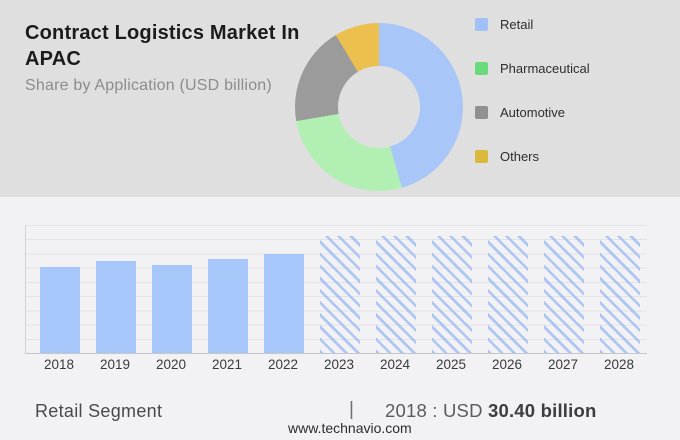  Describe the element at coordinates (339, 364) in the screenshot. I see `x-axis-label-2023: 2023` at that location.